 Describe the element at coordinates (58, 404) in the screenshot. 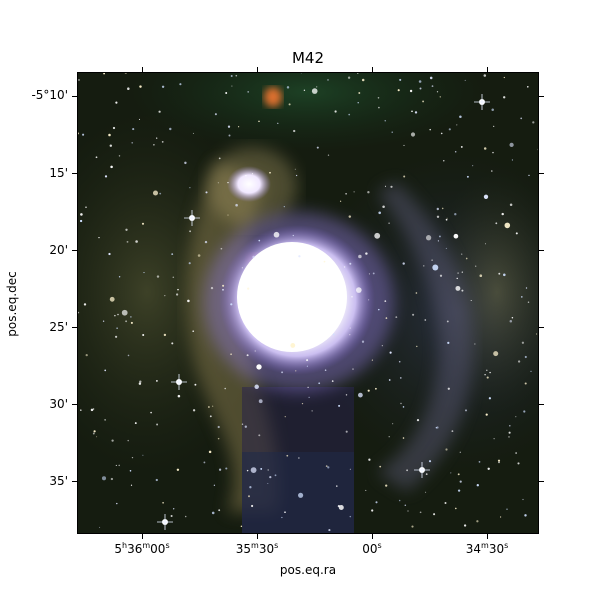

I see `y-tick-label: 30'` at that location.